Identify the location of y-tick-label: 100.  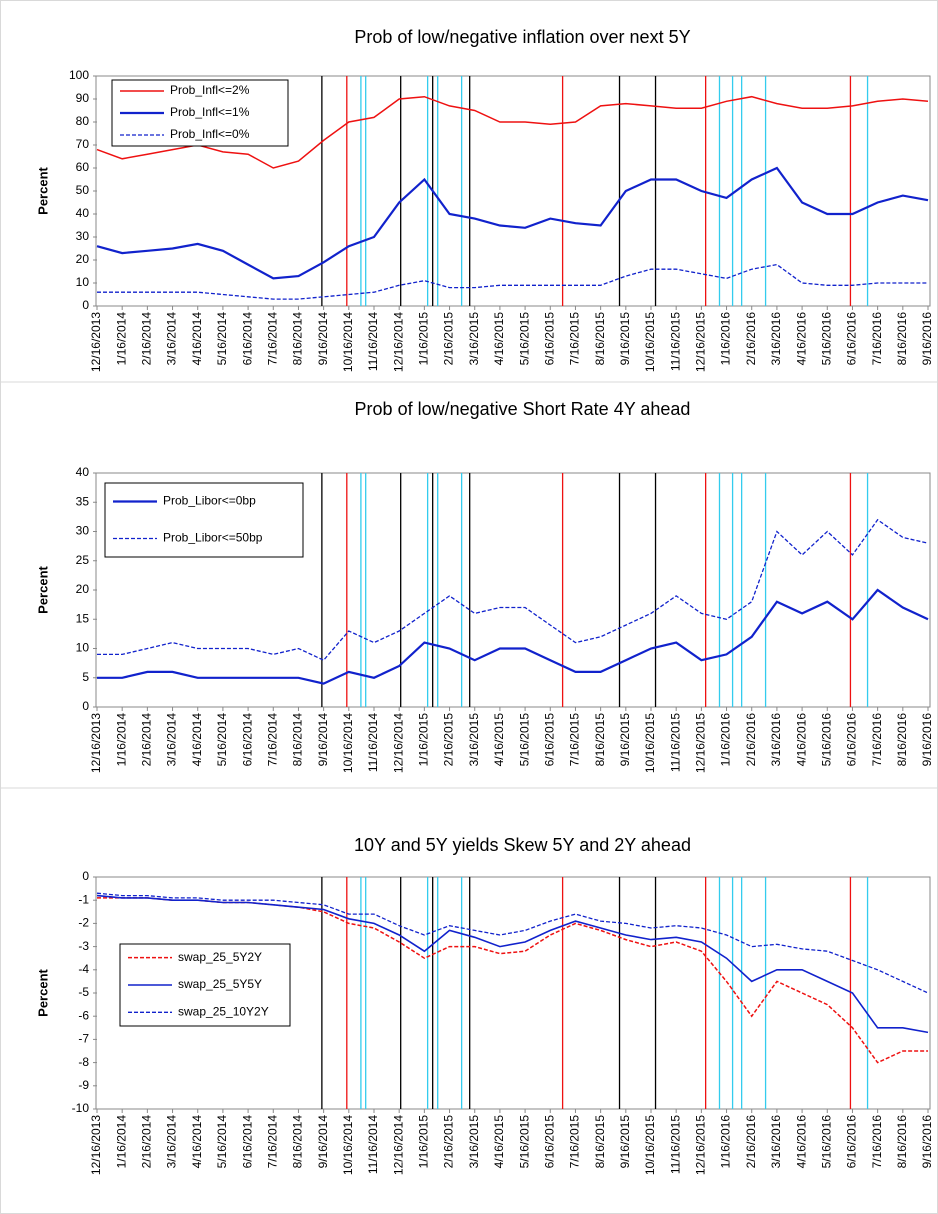
(79, 75).